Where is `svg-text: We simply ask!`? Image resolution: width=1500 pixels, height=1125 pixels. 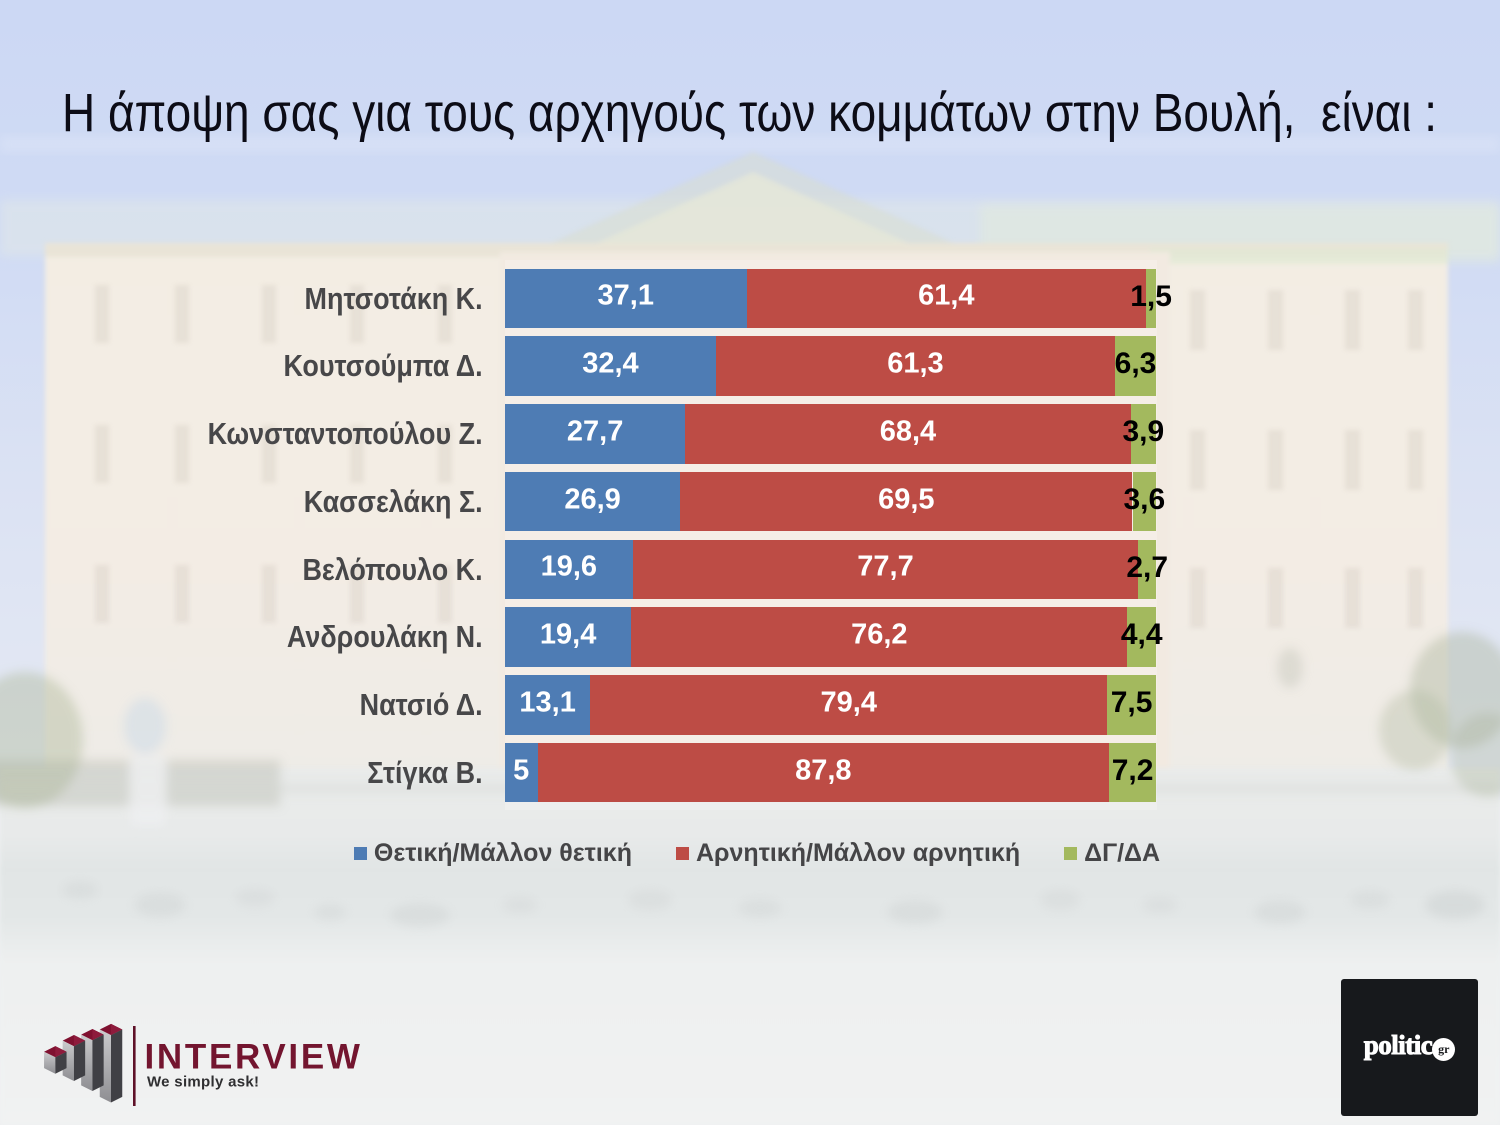
svg-text: We simply ask! is located at coordinates (203, 1082).